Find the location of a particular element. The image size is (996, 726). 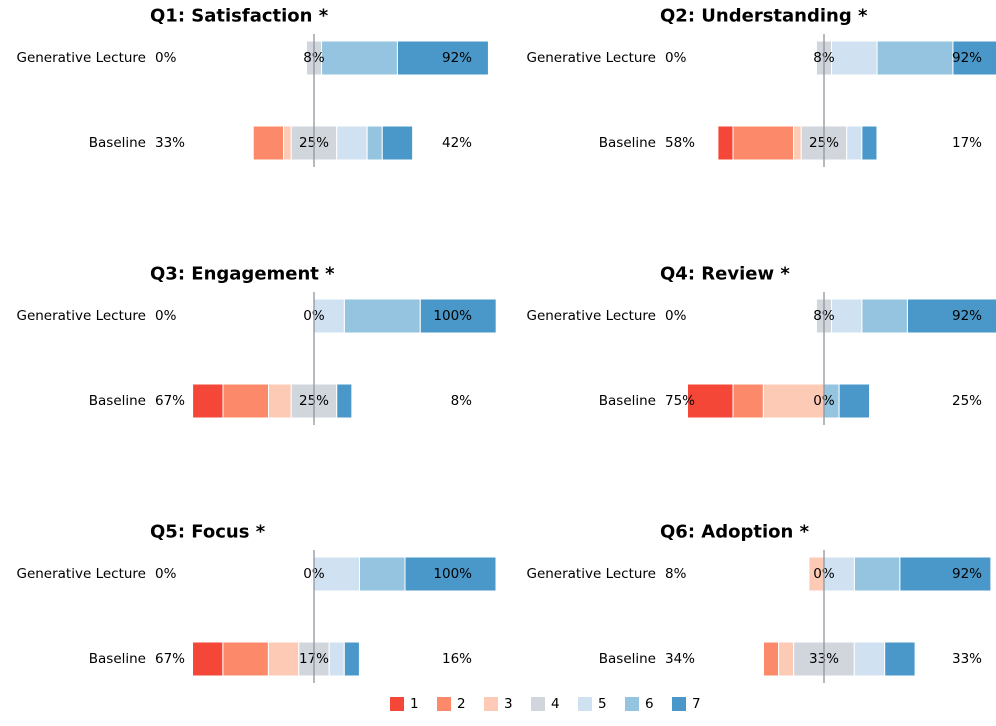

left-percent-q6-baseline: 34% is located at coordinates (680, 659).